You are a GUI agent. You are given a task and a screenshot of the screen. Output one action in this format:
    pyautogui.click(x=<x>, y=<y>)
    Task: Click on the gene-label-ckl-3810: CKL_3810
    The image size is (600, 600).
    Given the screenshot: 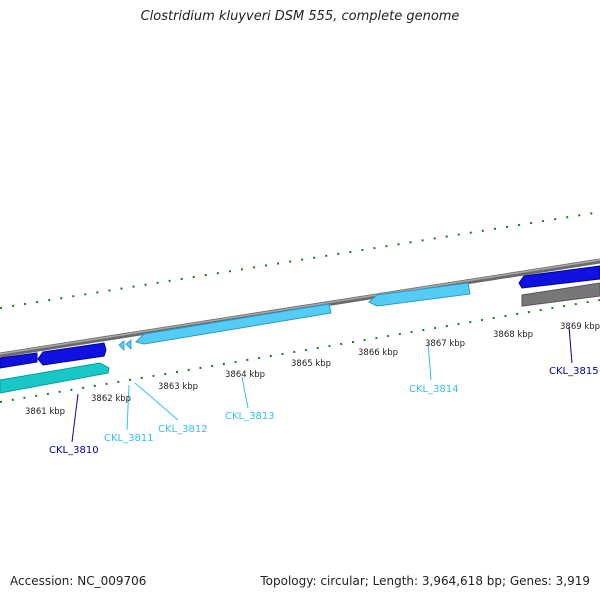 What is the action you would take?
    pyautogui.click(x=74, y=450)
    